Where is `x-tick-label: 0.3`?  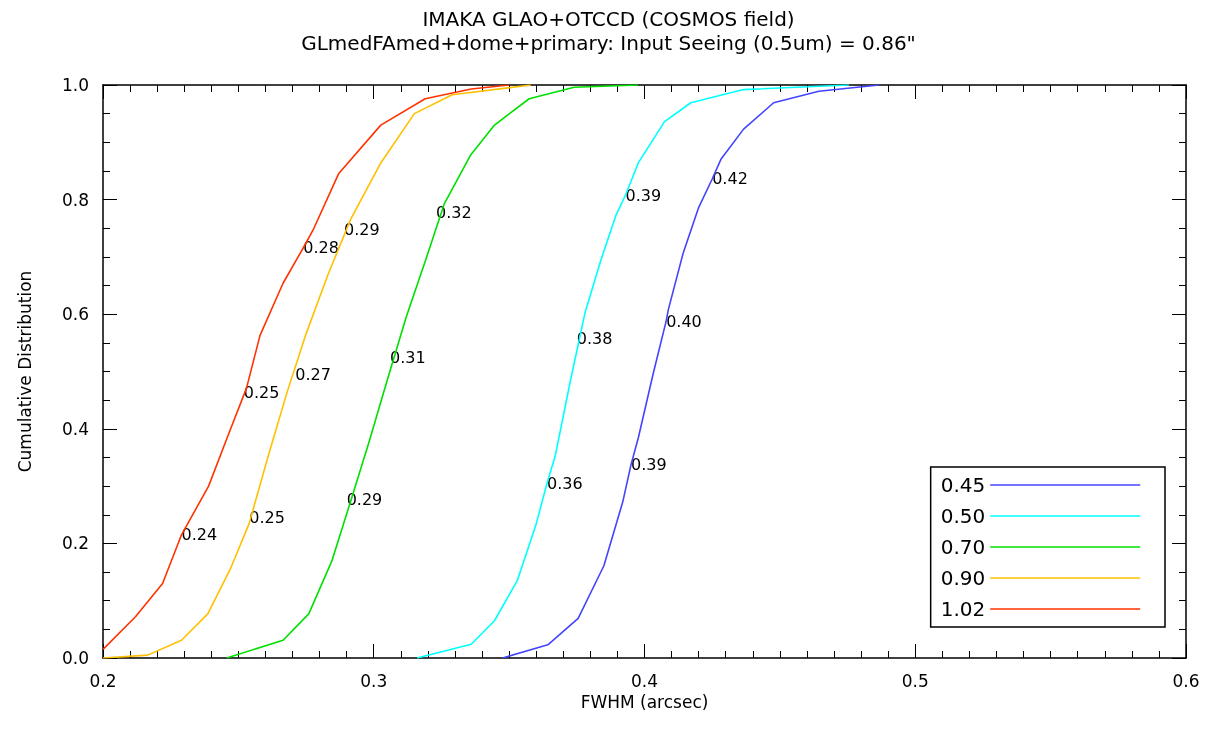
x-tick-label: 0.3 is located at coordinates (374, 680).